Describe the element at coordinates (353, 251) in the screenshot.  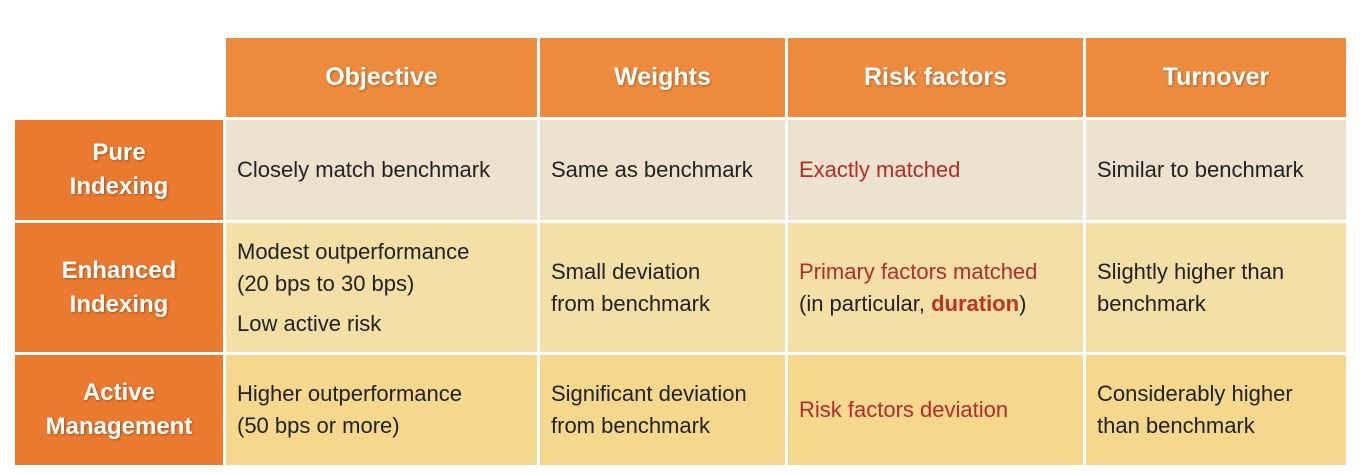
I see `cell-text: Modest outperformance` at that location.